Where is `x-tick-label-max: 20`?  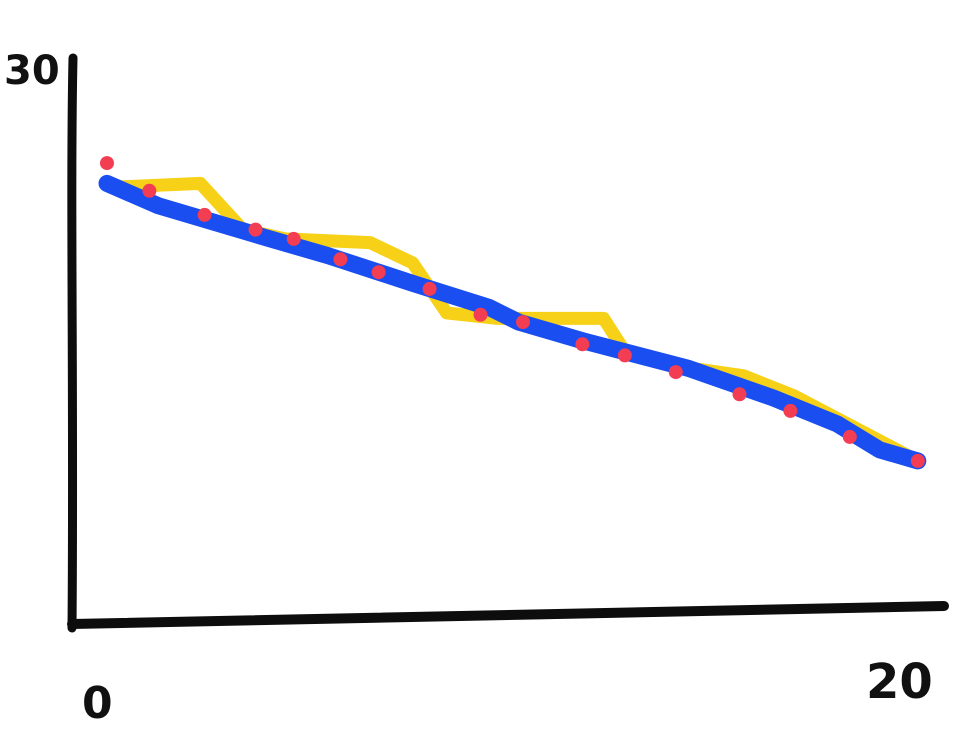 x-tick-label-max: 20 is located at coordinates (899, 682).